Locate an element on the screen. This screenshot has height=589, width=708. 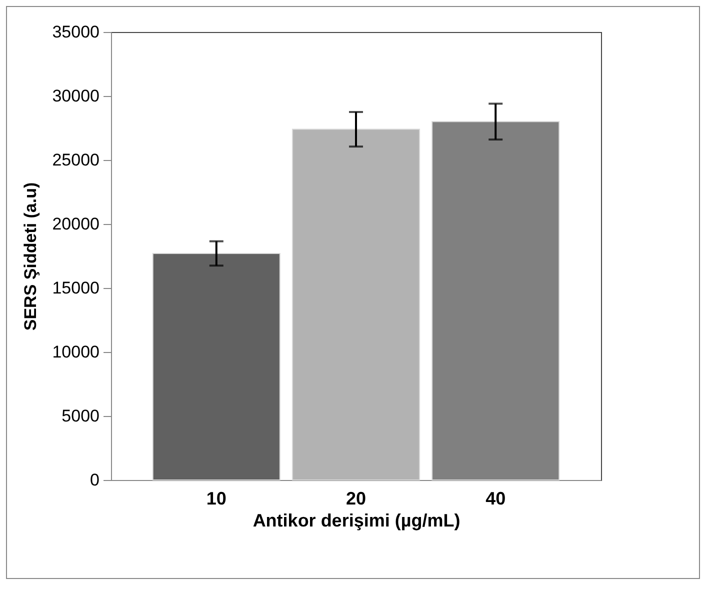
y-tick-label: 25000 is located at coordinates (76, 160).